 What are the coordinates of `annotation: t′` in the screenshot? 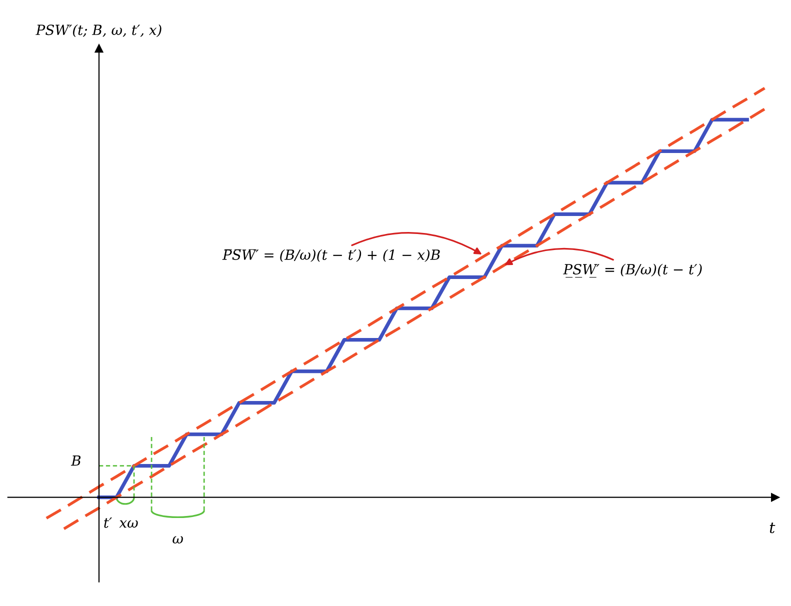 It's located at (108, 523).